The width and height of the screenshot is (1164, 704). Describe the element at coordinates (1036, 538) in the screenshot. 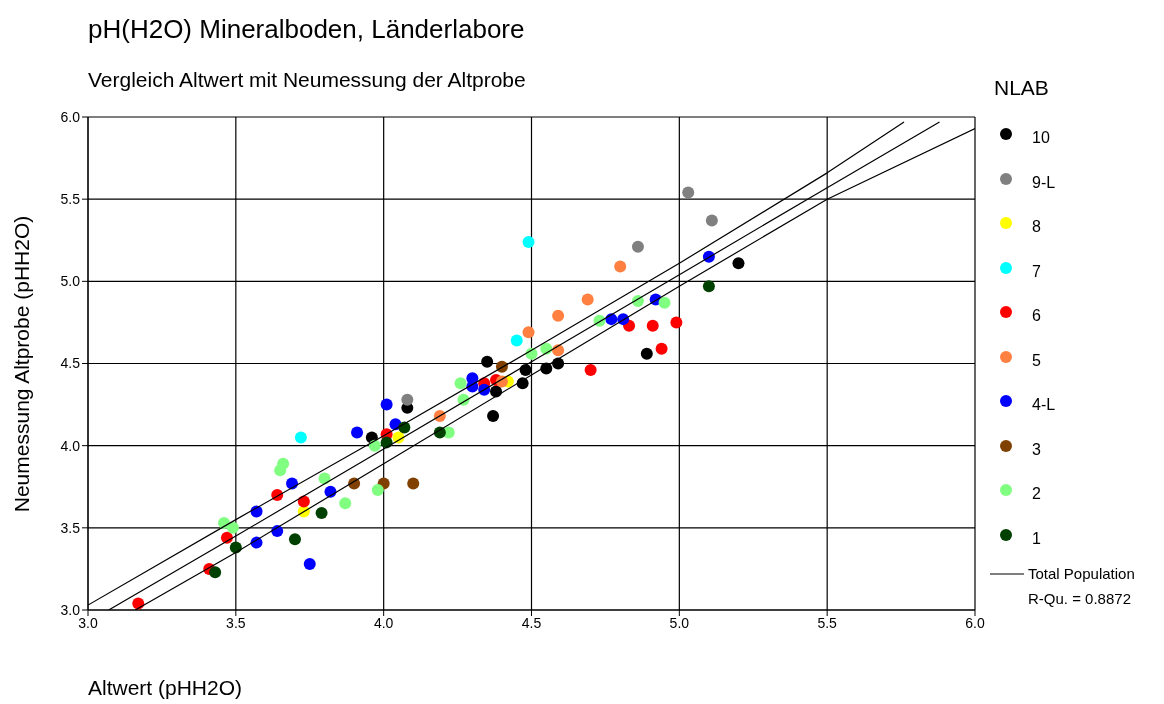

I see `legend-label: 1` at that location.